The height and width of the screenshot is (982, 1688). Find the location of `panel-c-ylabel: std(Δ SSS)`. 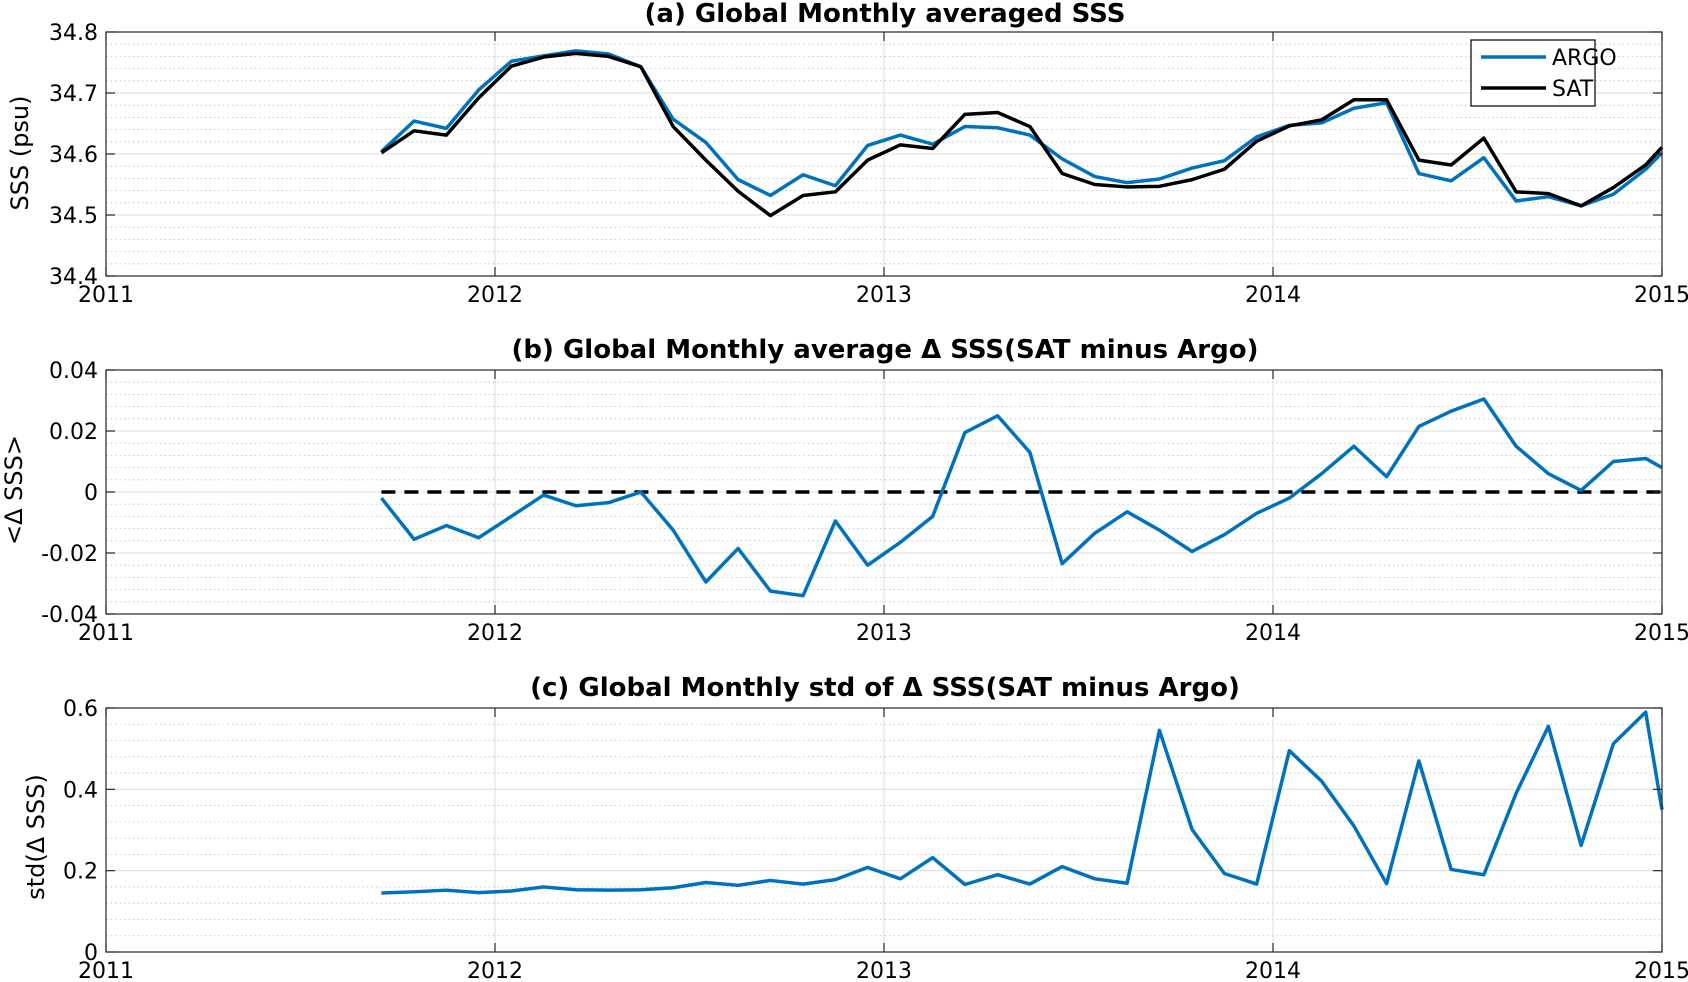

panel-c-ylabel: std(Δ SSS) is located at coordinates (36, 837).